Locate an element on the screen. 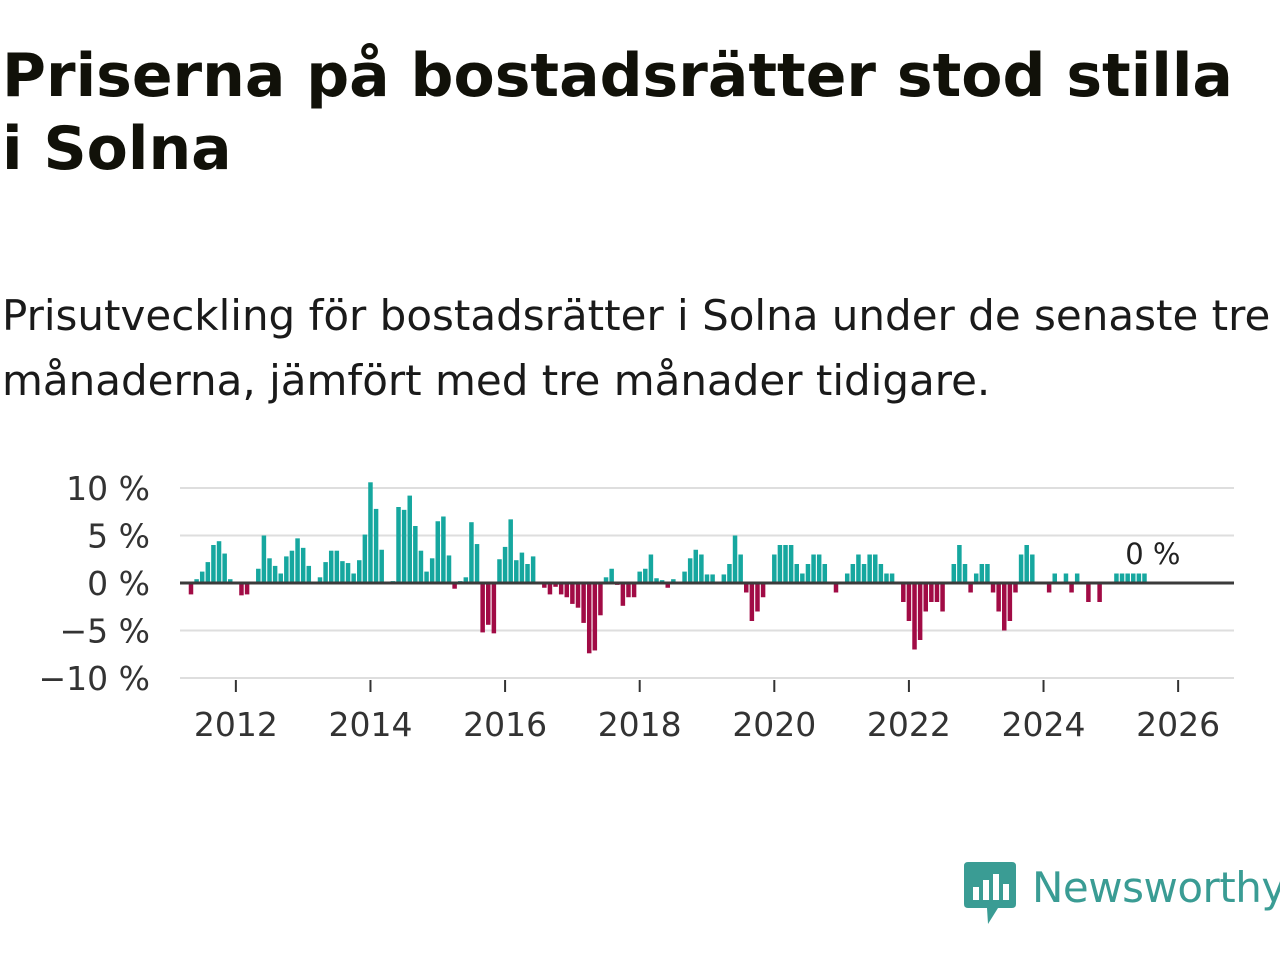  newsworthy-logo-icon is located at coordinates (990, 893).